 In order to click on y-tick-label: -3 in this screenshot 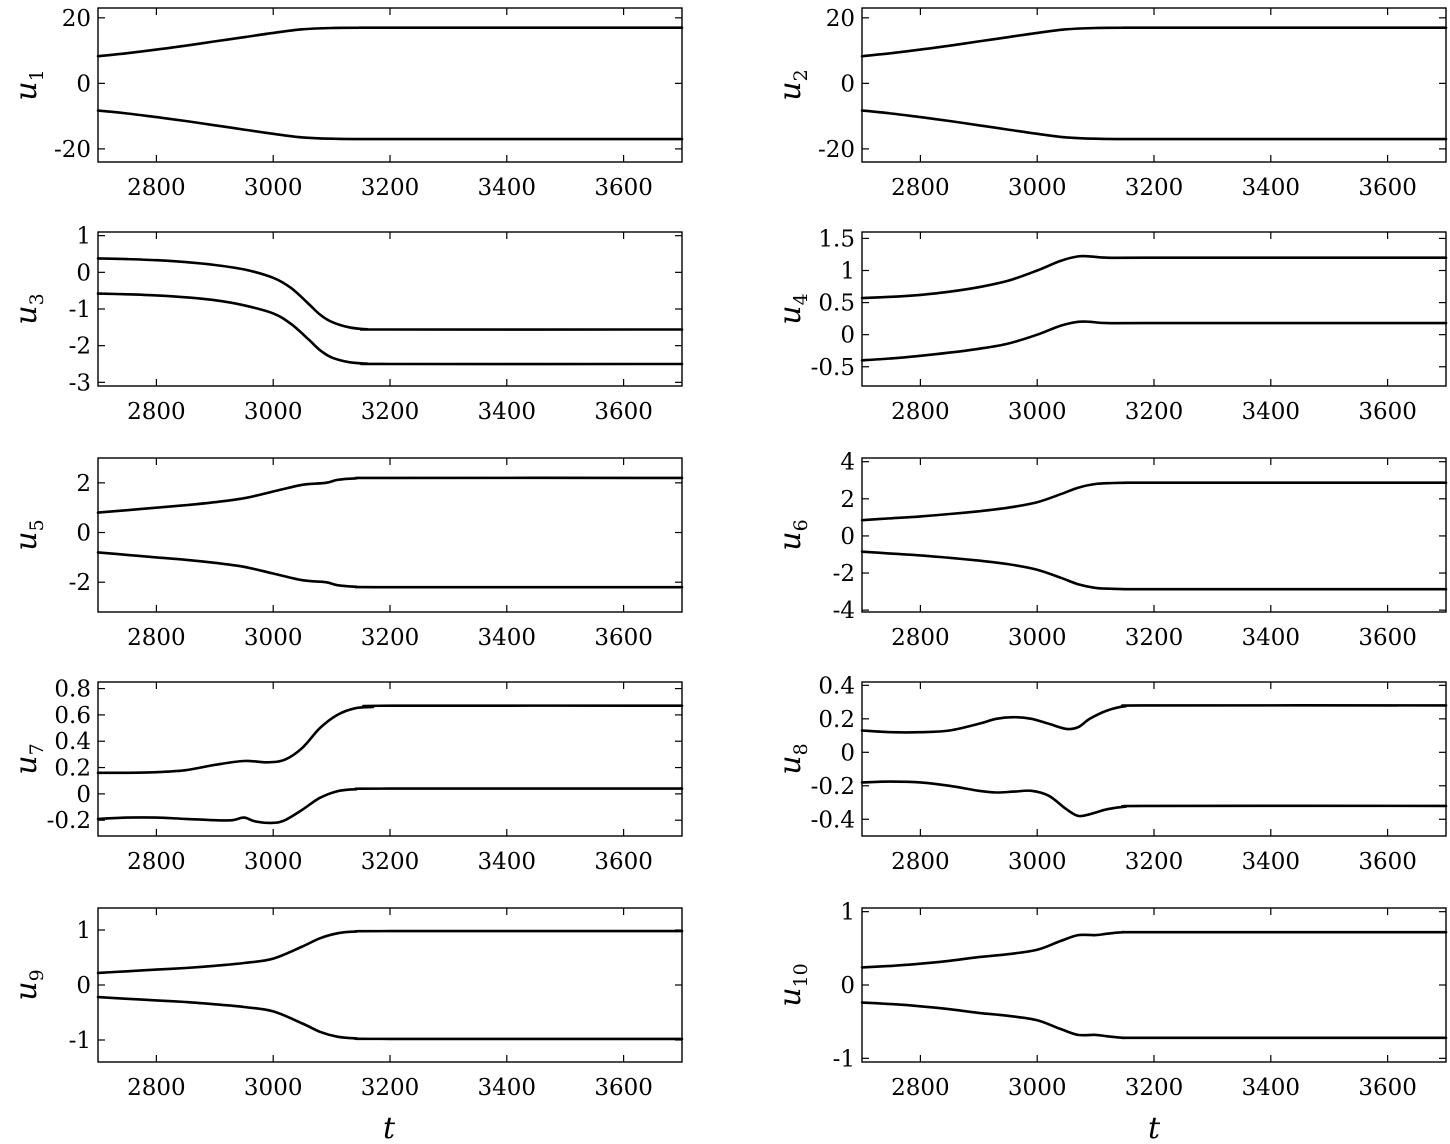, I will do `click(80, 383)`.